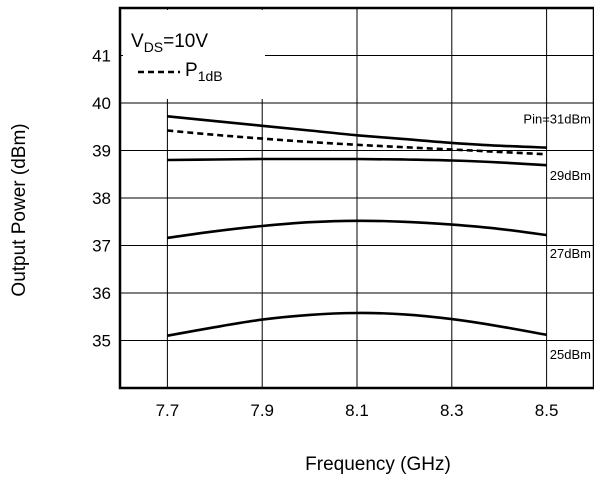 This screenshot has width=594, height=482. What do you see at coordinates (378, 464) in the screenshot?
I see `x-axis-label: Frequency (GHz)` at bounding box center [378, 464].